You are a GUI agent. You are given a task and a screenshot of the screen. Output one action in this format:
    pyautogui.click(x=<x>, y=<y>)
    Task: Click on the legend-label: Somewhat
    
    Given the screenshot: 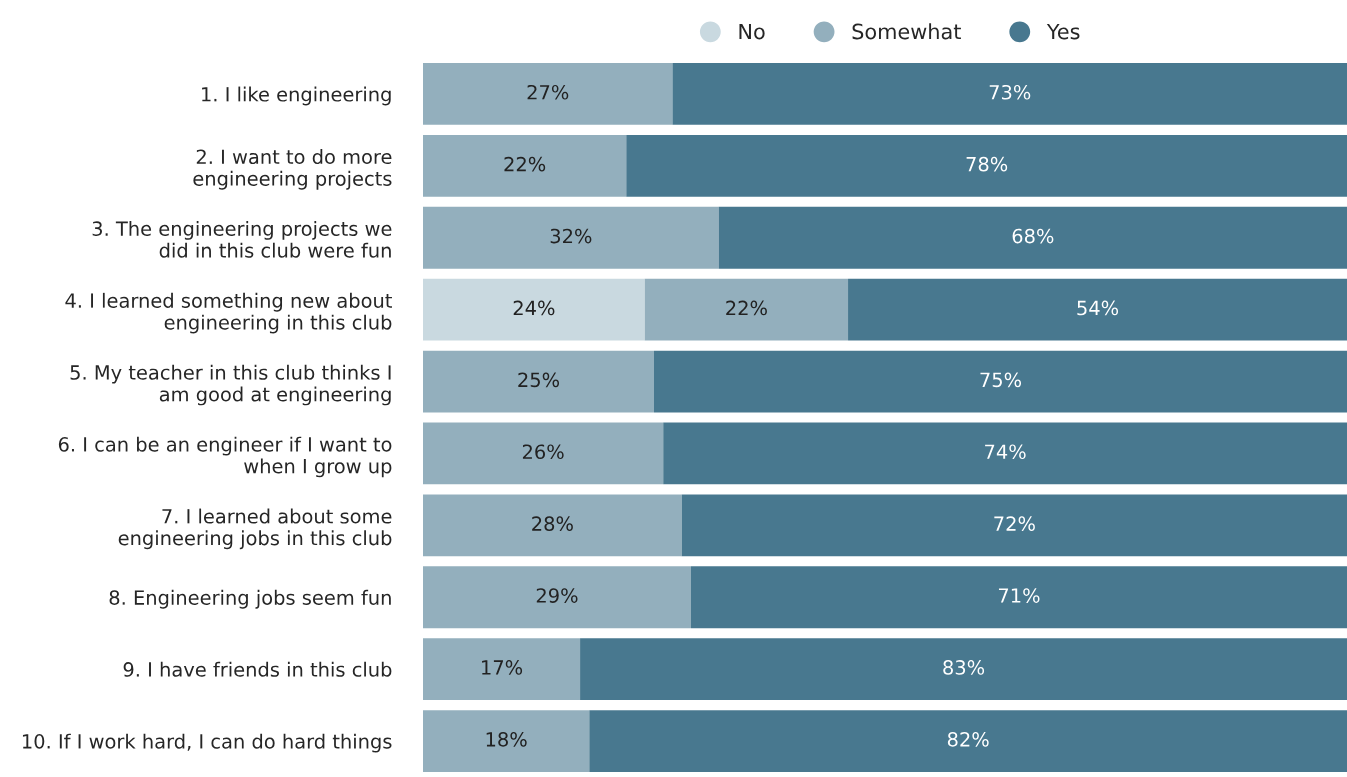 What is the action you would take?
    pyautogui.click(x=906, y=31)
    